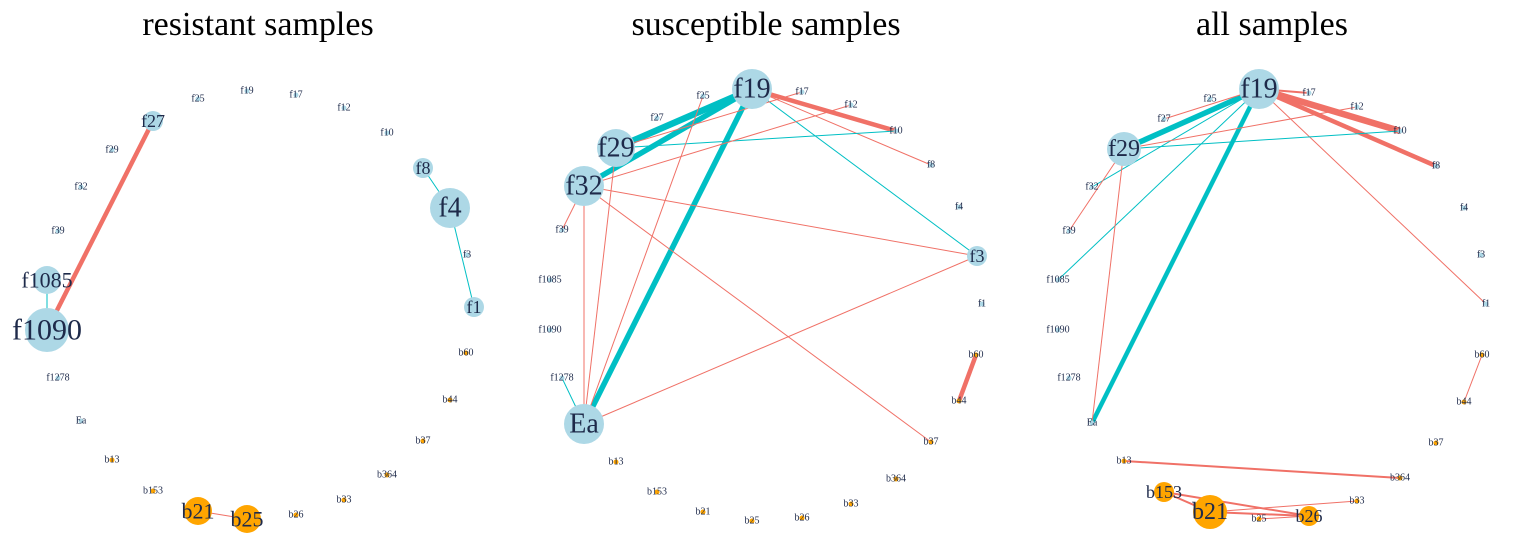 Image resolution: width=1518 pixels, height=560 pixels. I want to click on node-label: f27, so click(153, 121).